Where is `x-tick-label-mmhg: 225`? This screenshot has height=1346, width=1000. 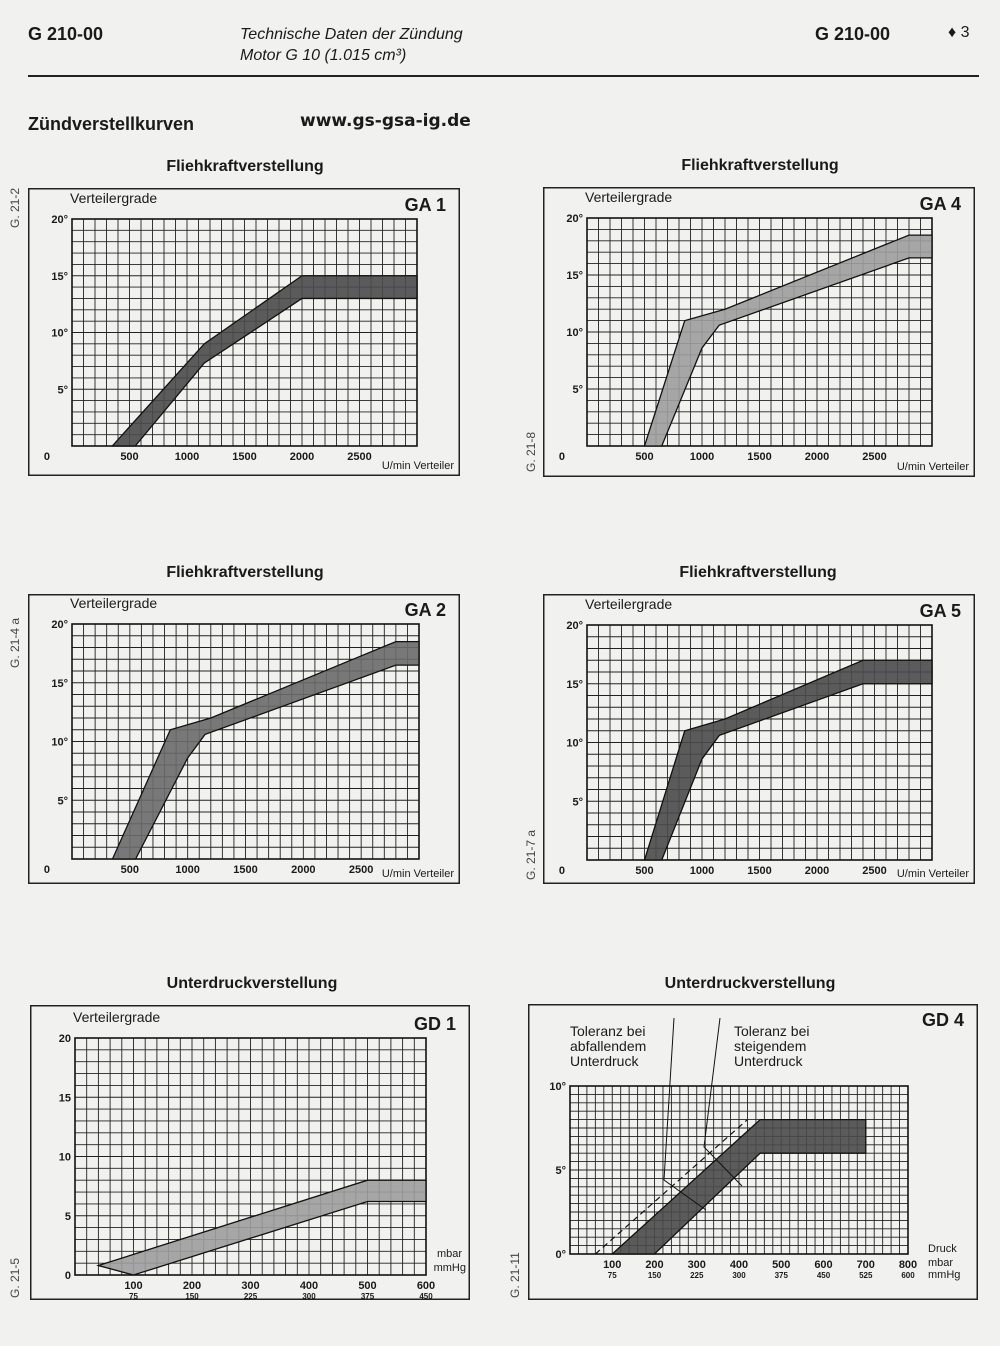 x-tick-label-mmhg: 225 is located at coordinates (251, 1296).